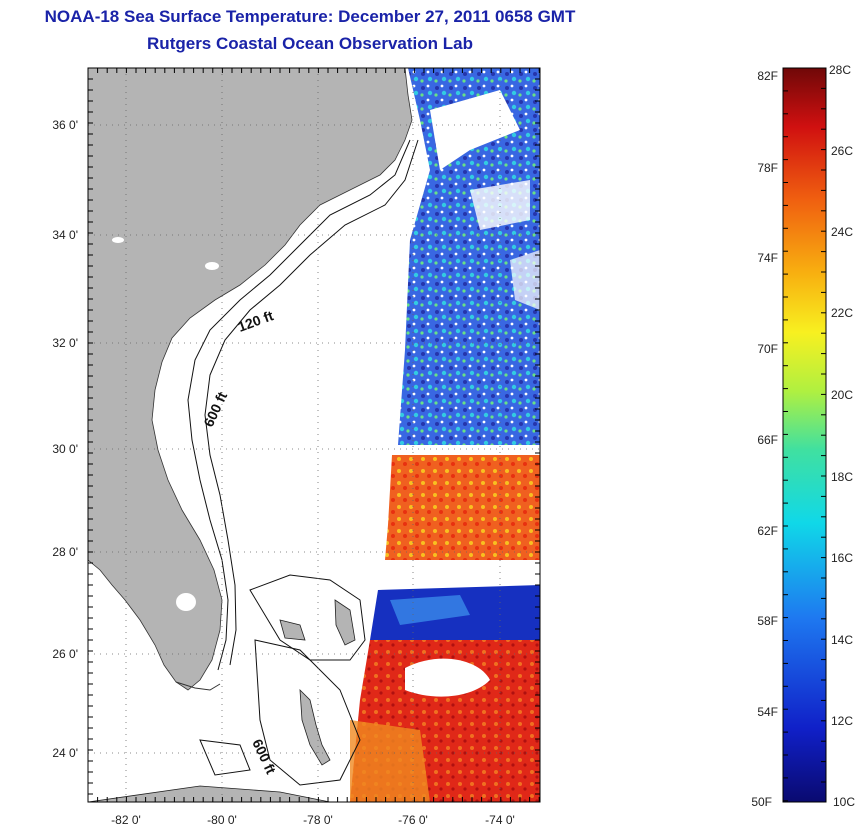 This screenshot has height=832, width=864. I want to click on colorbar-ticks, so click(804, 434).